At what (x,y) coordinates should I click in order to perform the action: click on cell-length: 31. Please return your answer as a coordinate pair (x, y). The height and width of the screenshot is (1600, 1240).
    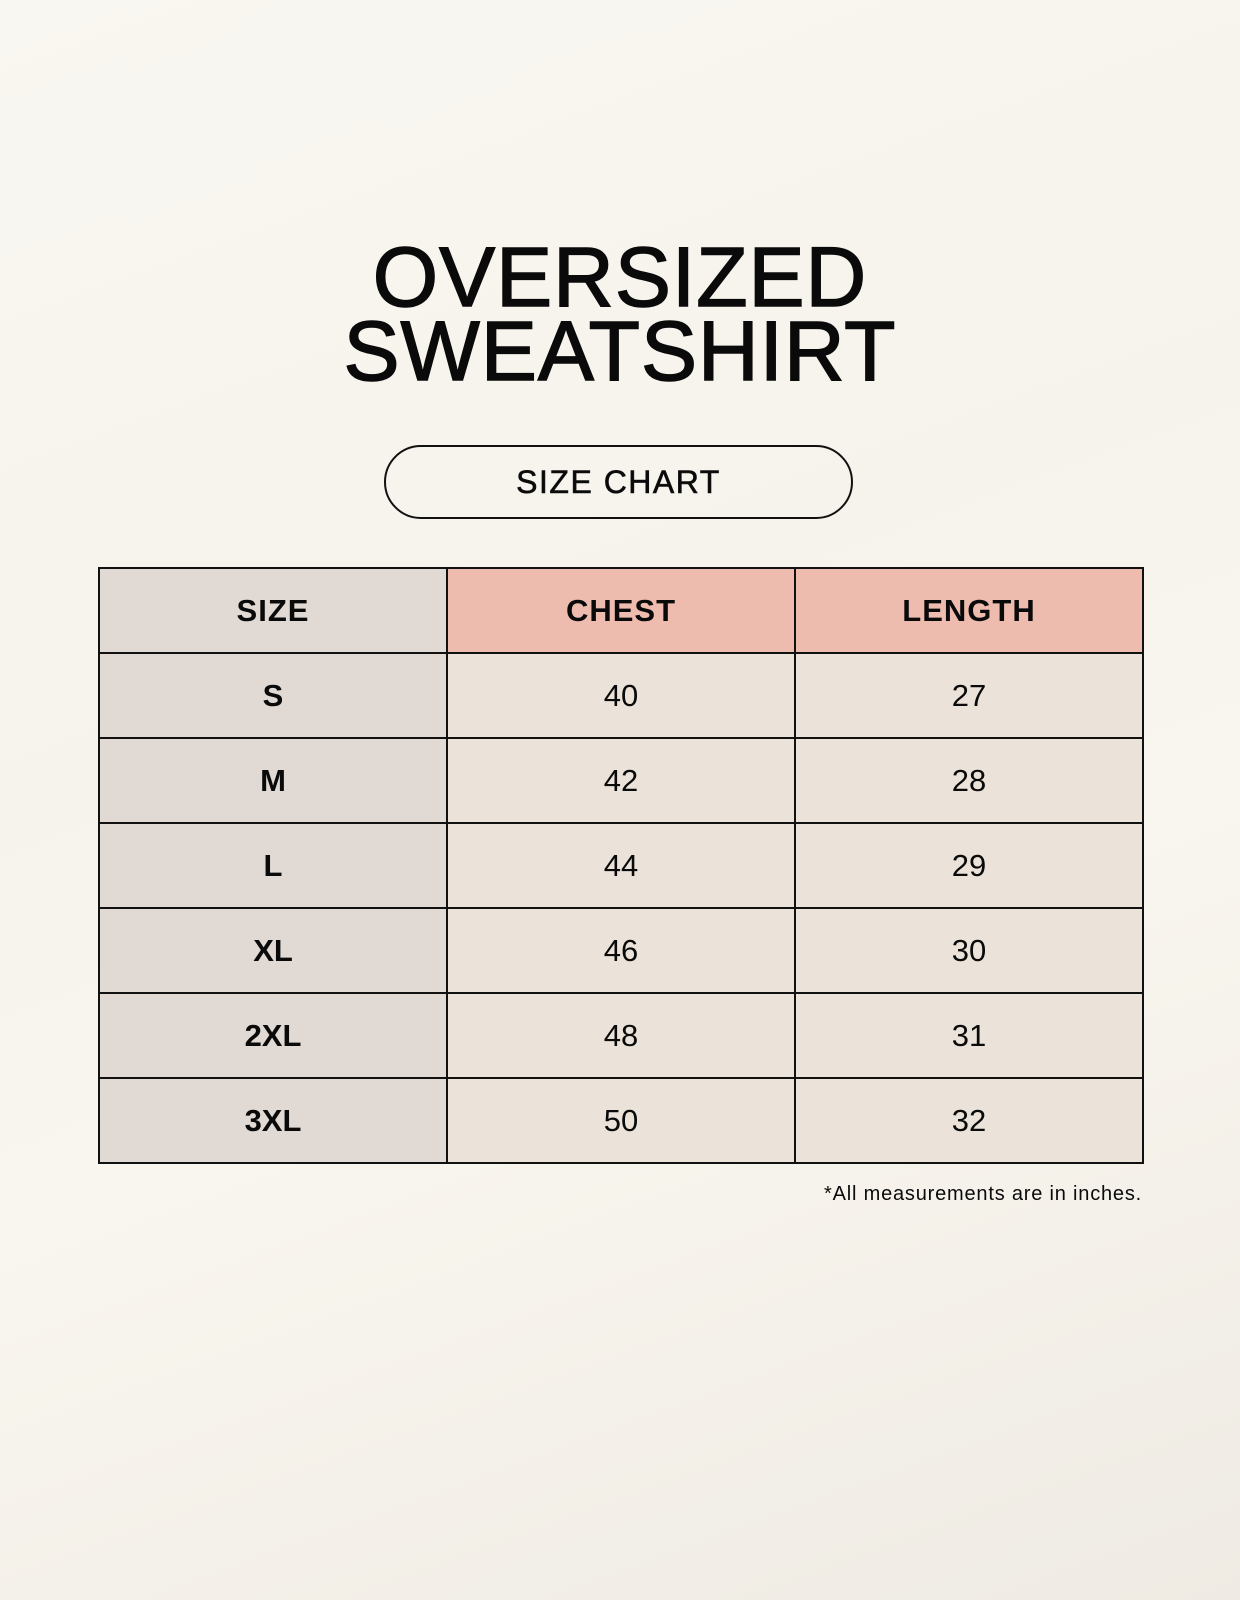
    Looking at the image, I should click on (969, 1035).